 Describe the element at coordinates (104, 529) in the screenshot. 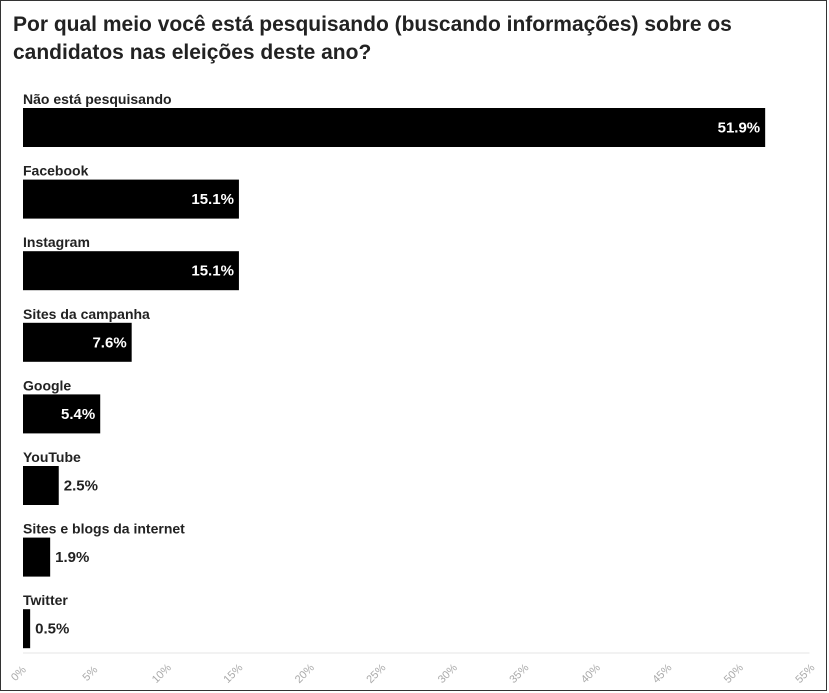

I see `category-label: Sites e blogs da internet` at that location.